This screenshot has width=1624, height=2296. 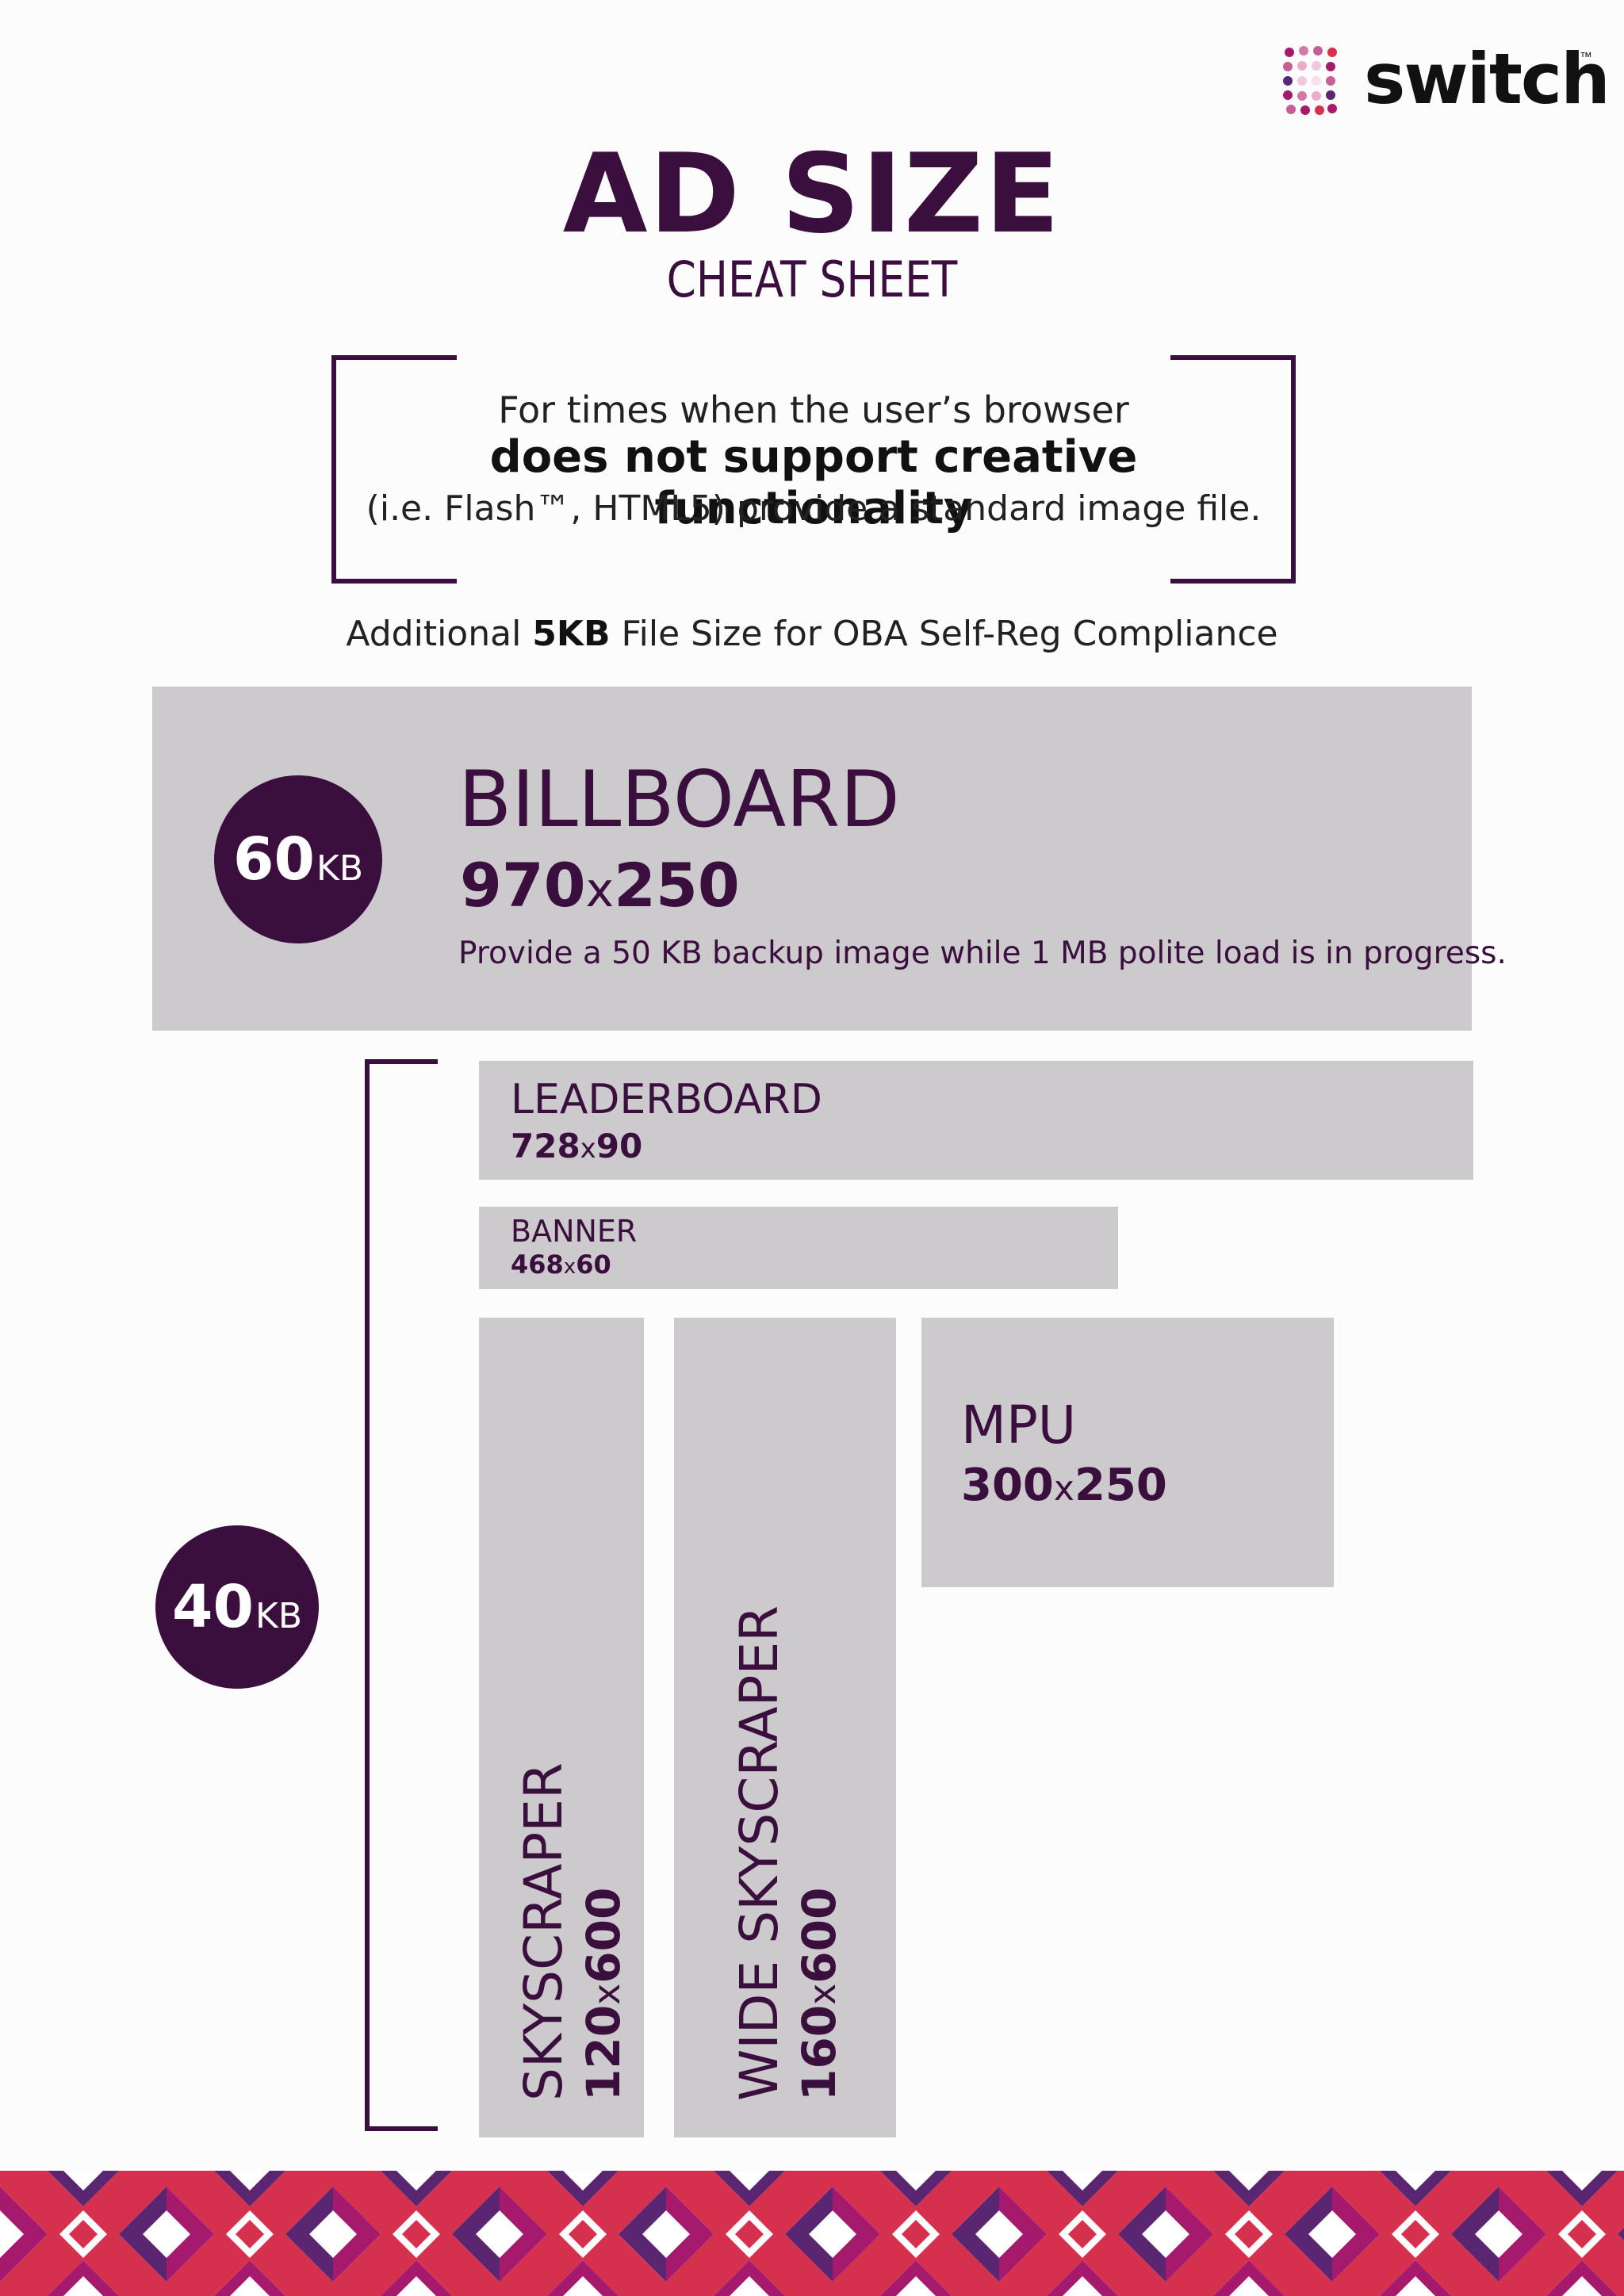 What do you see at coordinates (1019, 1426) in the screenshot?
I see `mpu-label: MPU` at bounding box center [1019, 1426].